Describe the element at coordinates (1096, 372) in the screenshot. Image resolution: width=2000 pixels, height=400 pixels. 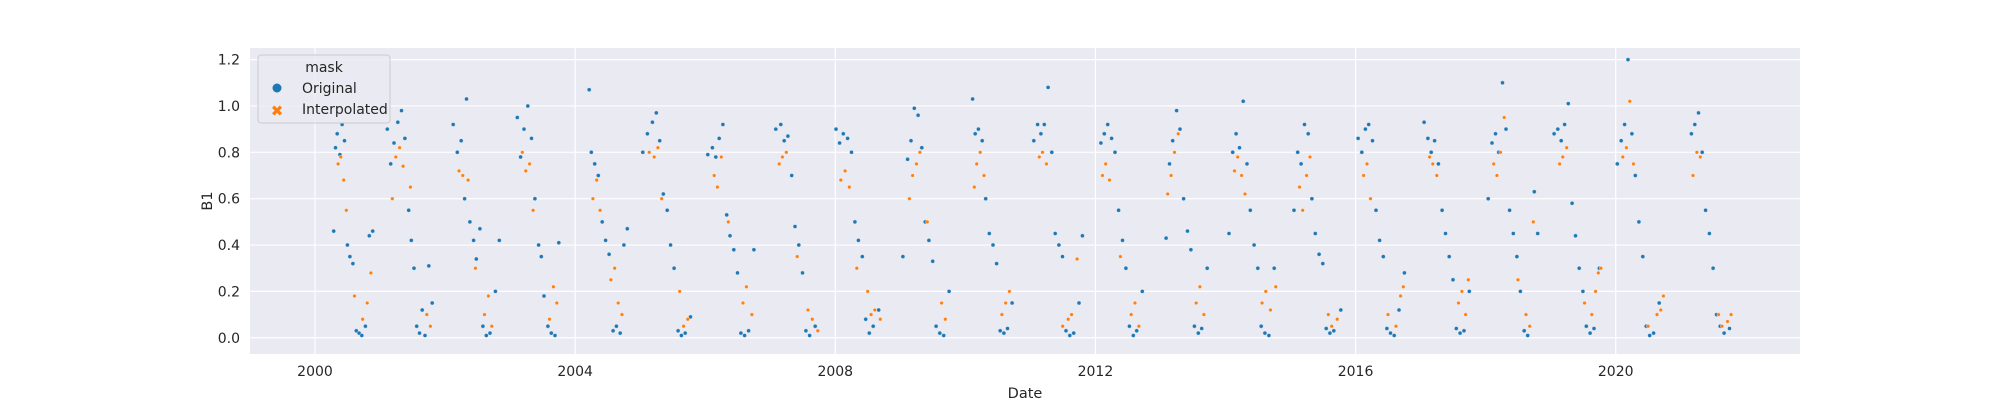
I see `x-tick-label: 2012` at that location.